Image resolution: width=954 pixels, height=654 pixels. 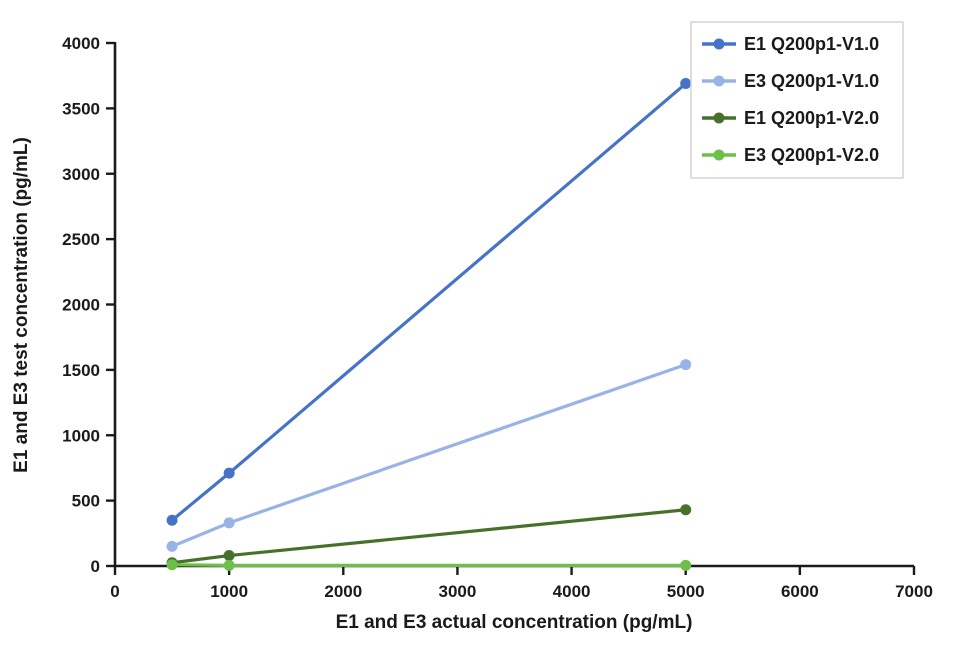 I want to click on y-tick-label: 0, so click(x=95, y=566).